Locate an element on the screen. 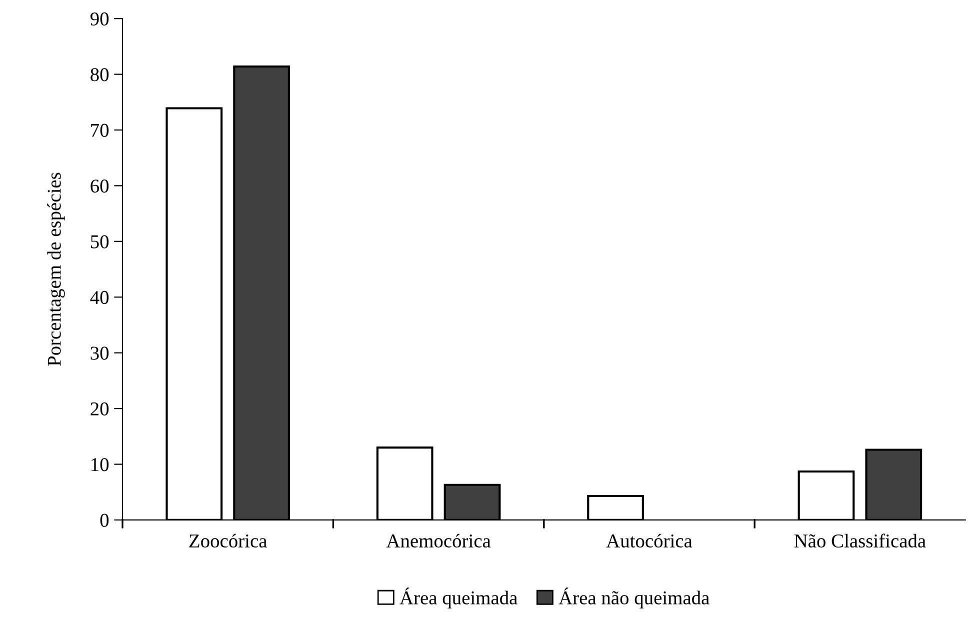  y-tick-label: 30 is located at coordinates (99, 353).